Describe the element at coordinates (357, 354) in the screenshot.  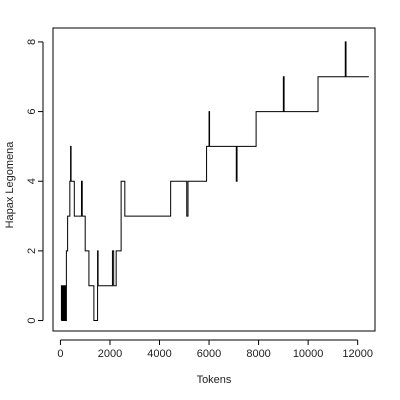
I see `x-tick-label: 12000` at that location.